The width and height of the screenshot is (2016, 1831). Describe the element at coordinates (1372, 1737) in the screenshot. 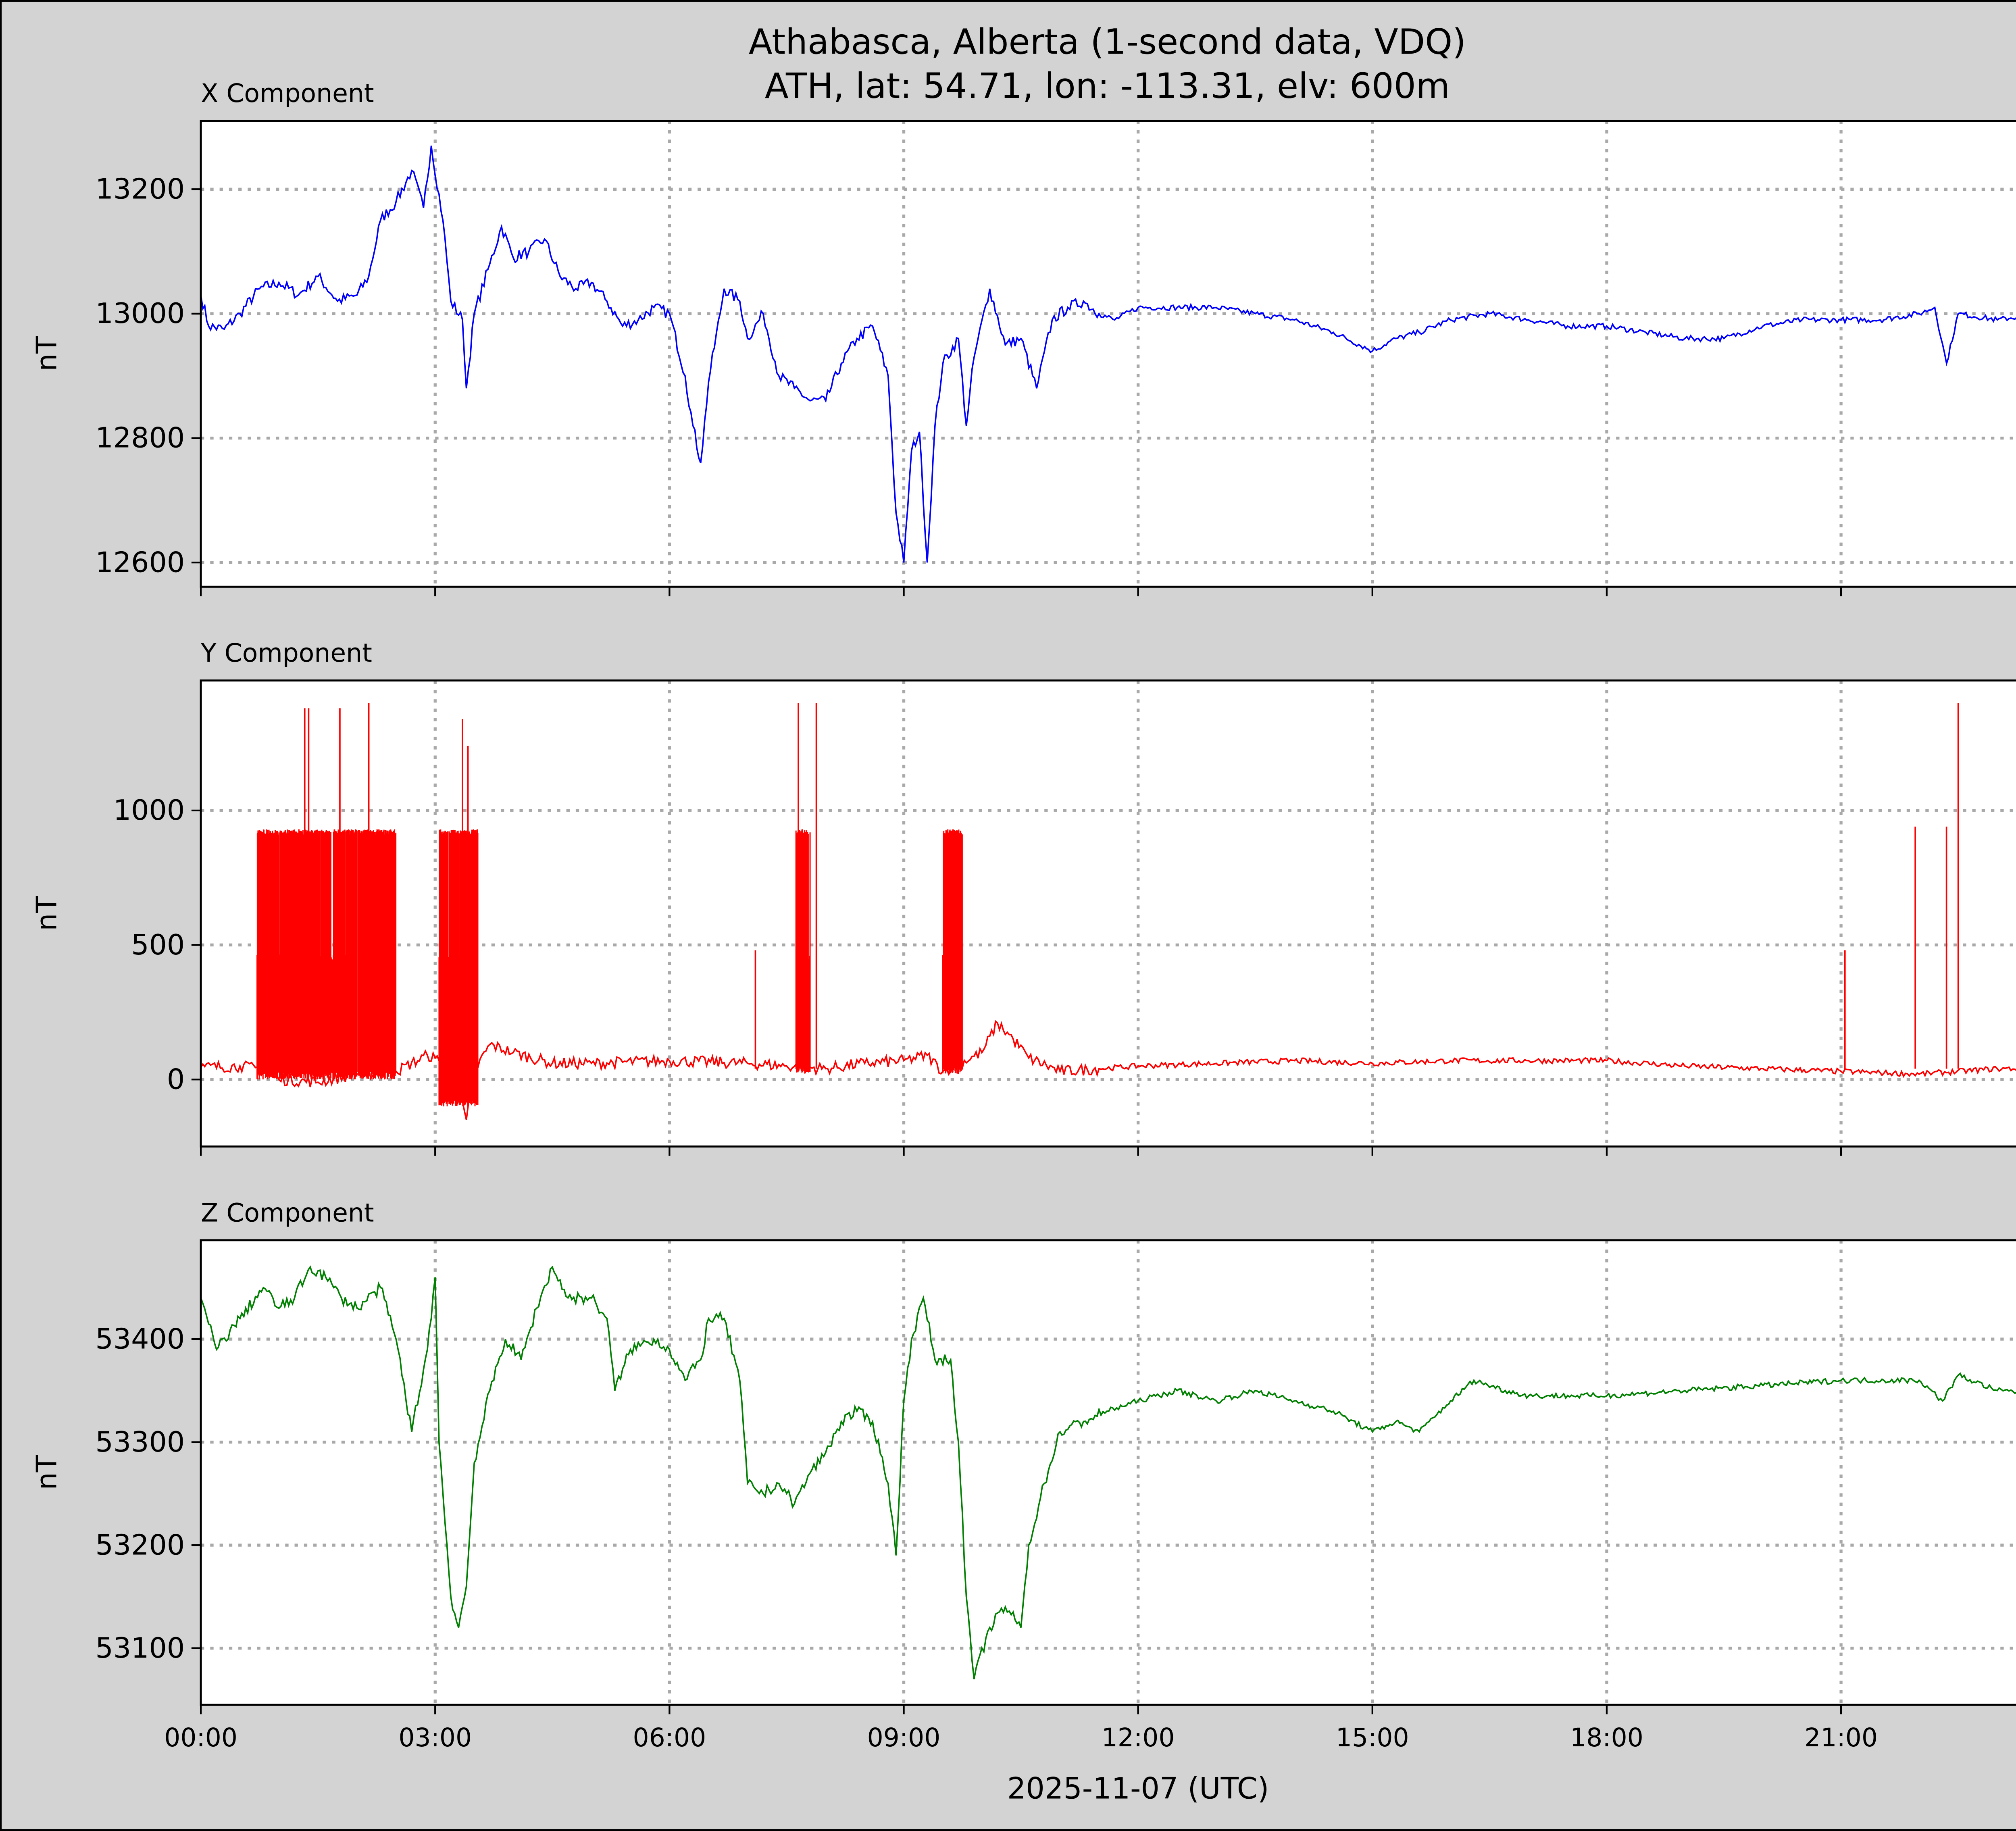

I see `x-tick-label: 15:00` at that location.